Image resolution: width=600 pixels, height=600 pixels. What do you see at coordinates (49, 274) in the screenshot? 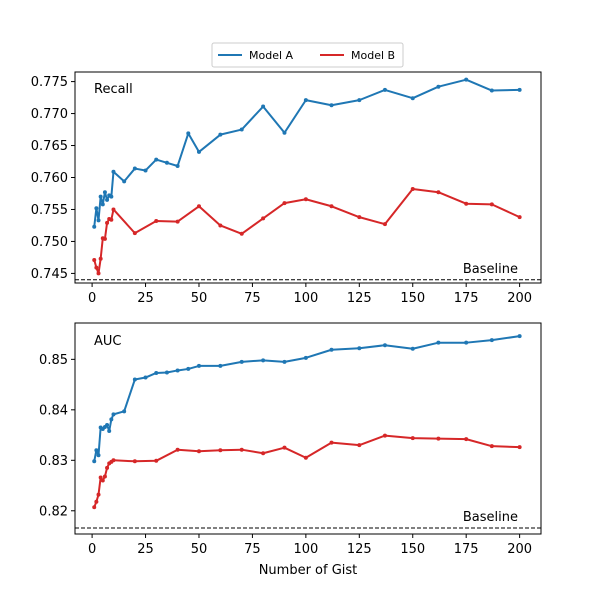
I see `recall-y-tick-label: 0.745` at bounding box center [49, 274].